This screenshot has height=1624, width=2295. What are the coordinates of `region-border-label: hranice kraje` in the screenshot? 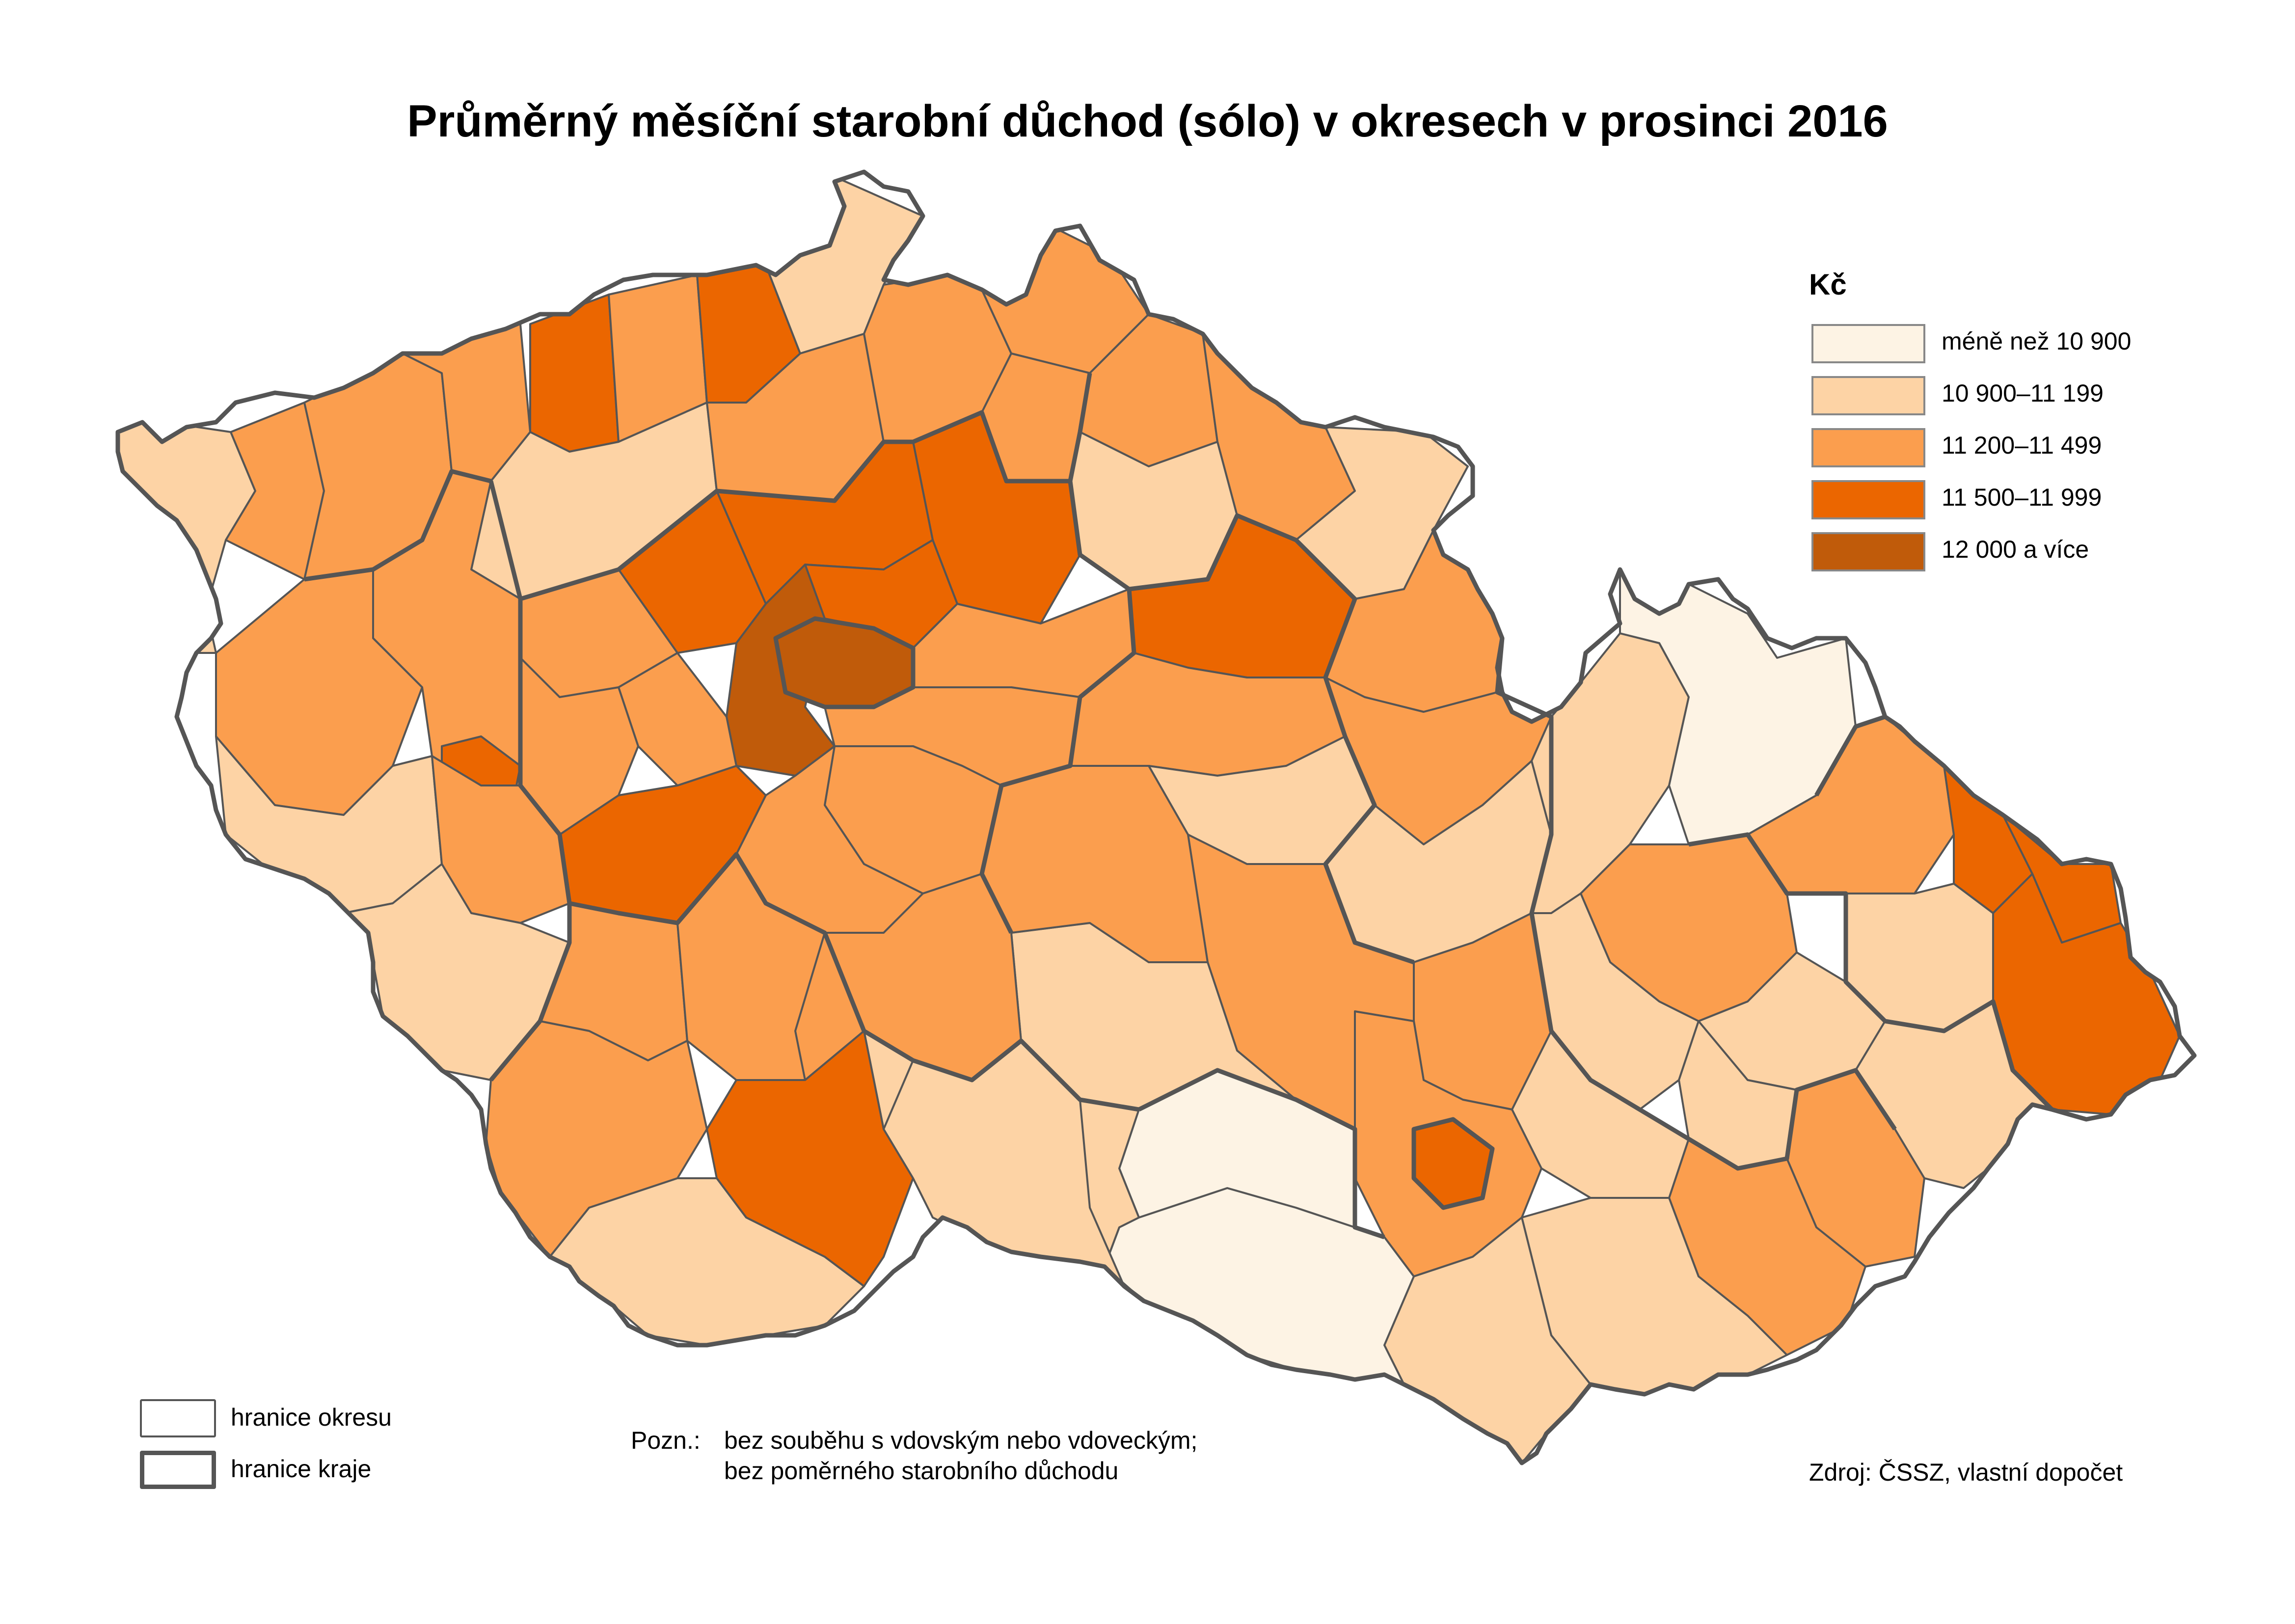 It's located at (302, 1469).